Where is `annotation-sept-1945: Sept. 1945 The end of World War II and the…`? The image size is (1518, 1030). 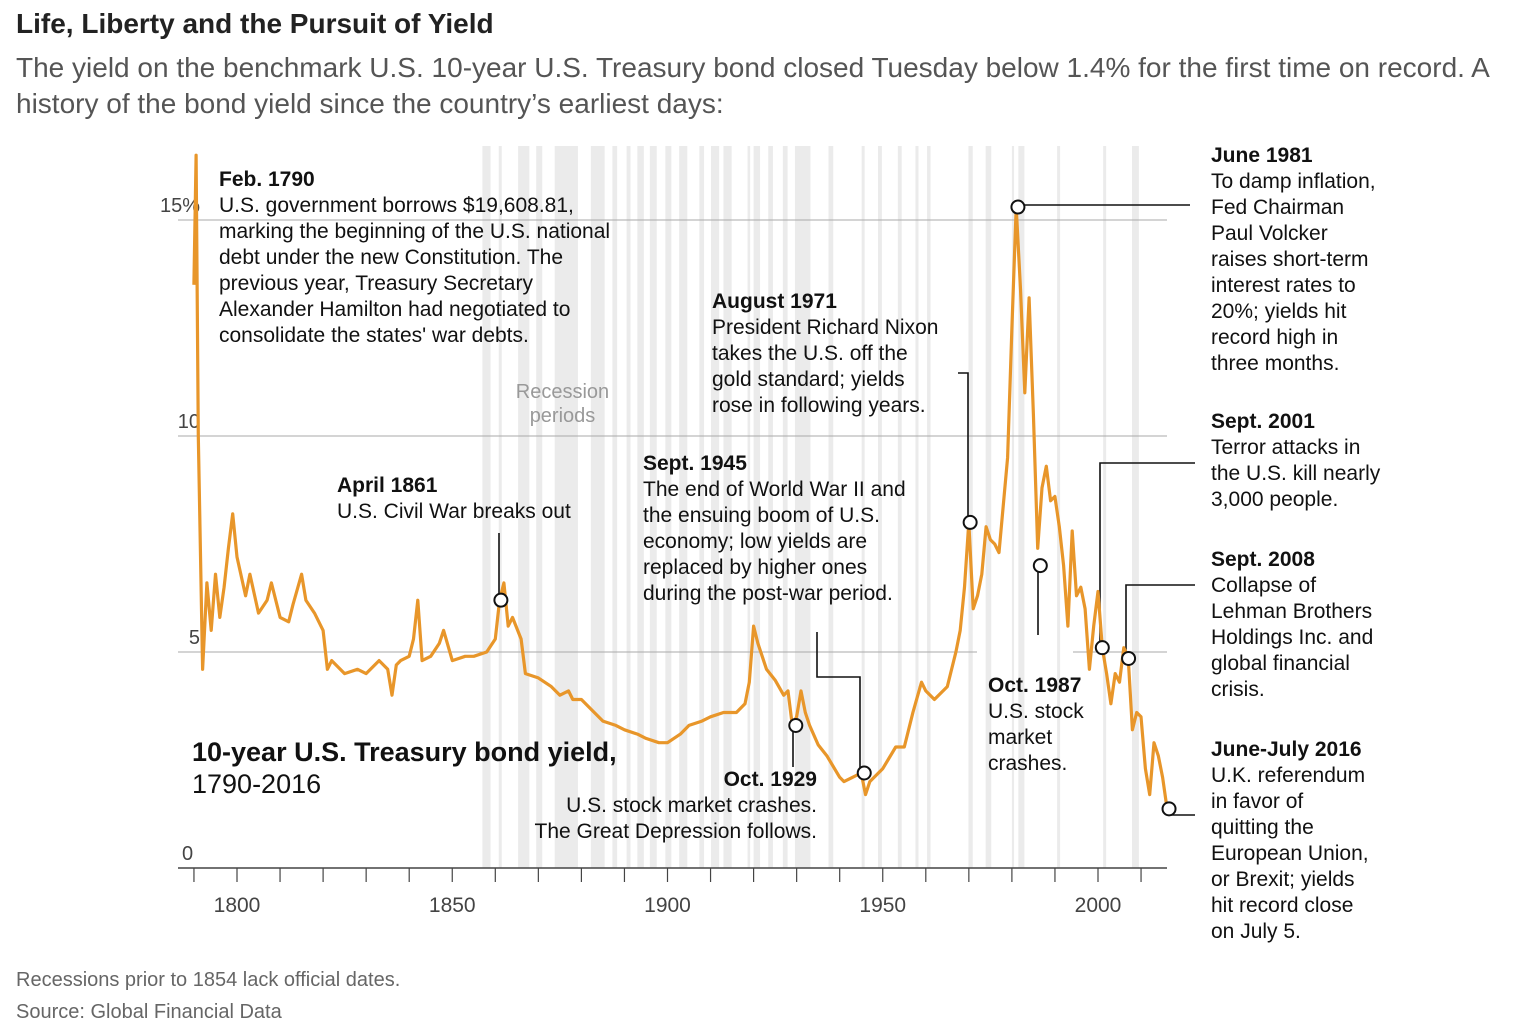 annotation-sept-1945: Sept. 1945 The end of World War II and the… is located at coordinates (774, 529).